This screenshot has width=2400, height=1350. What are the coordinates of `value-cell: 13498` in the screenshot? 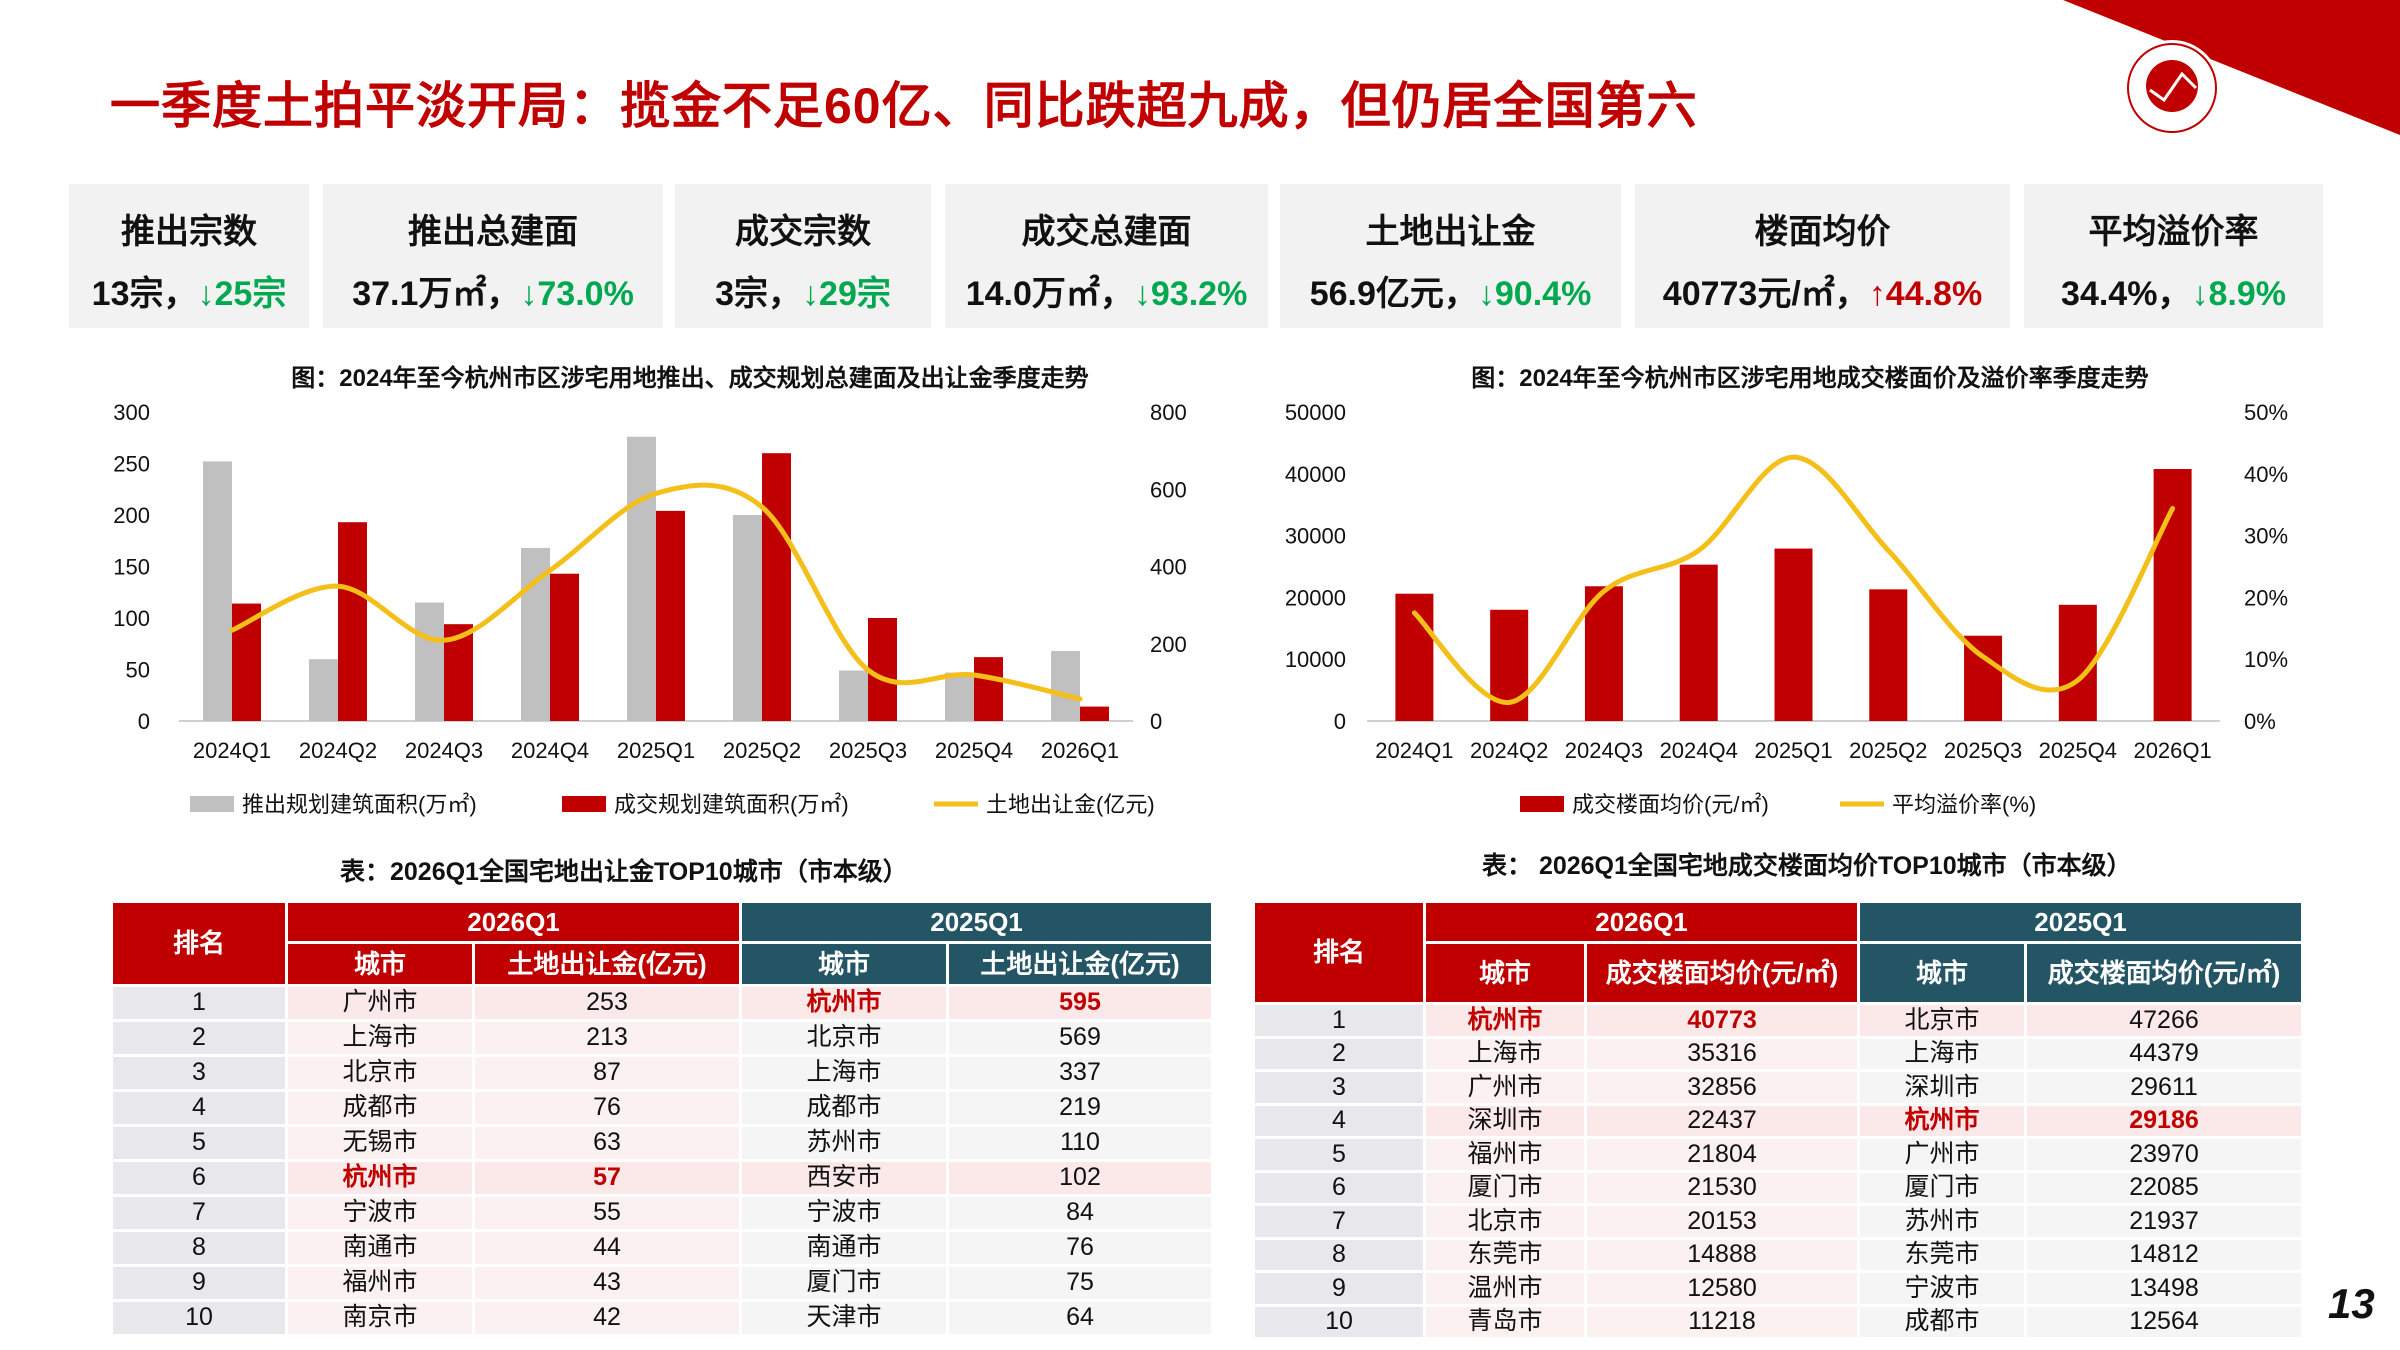 It's located at (2164, 1288).